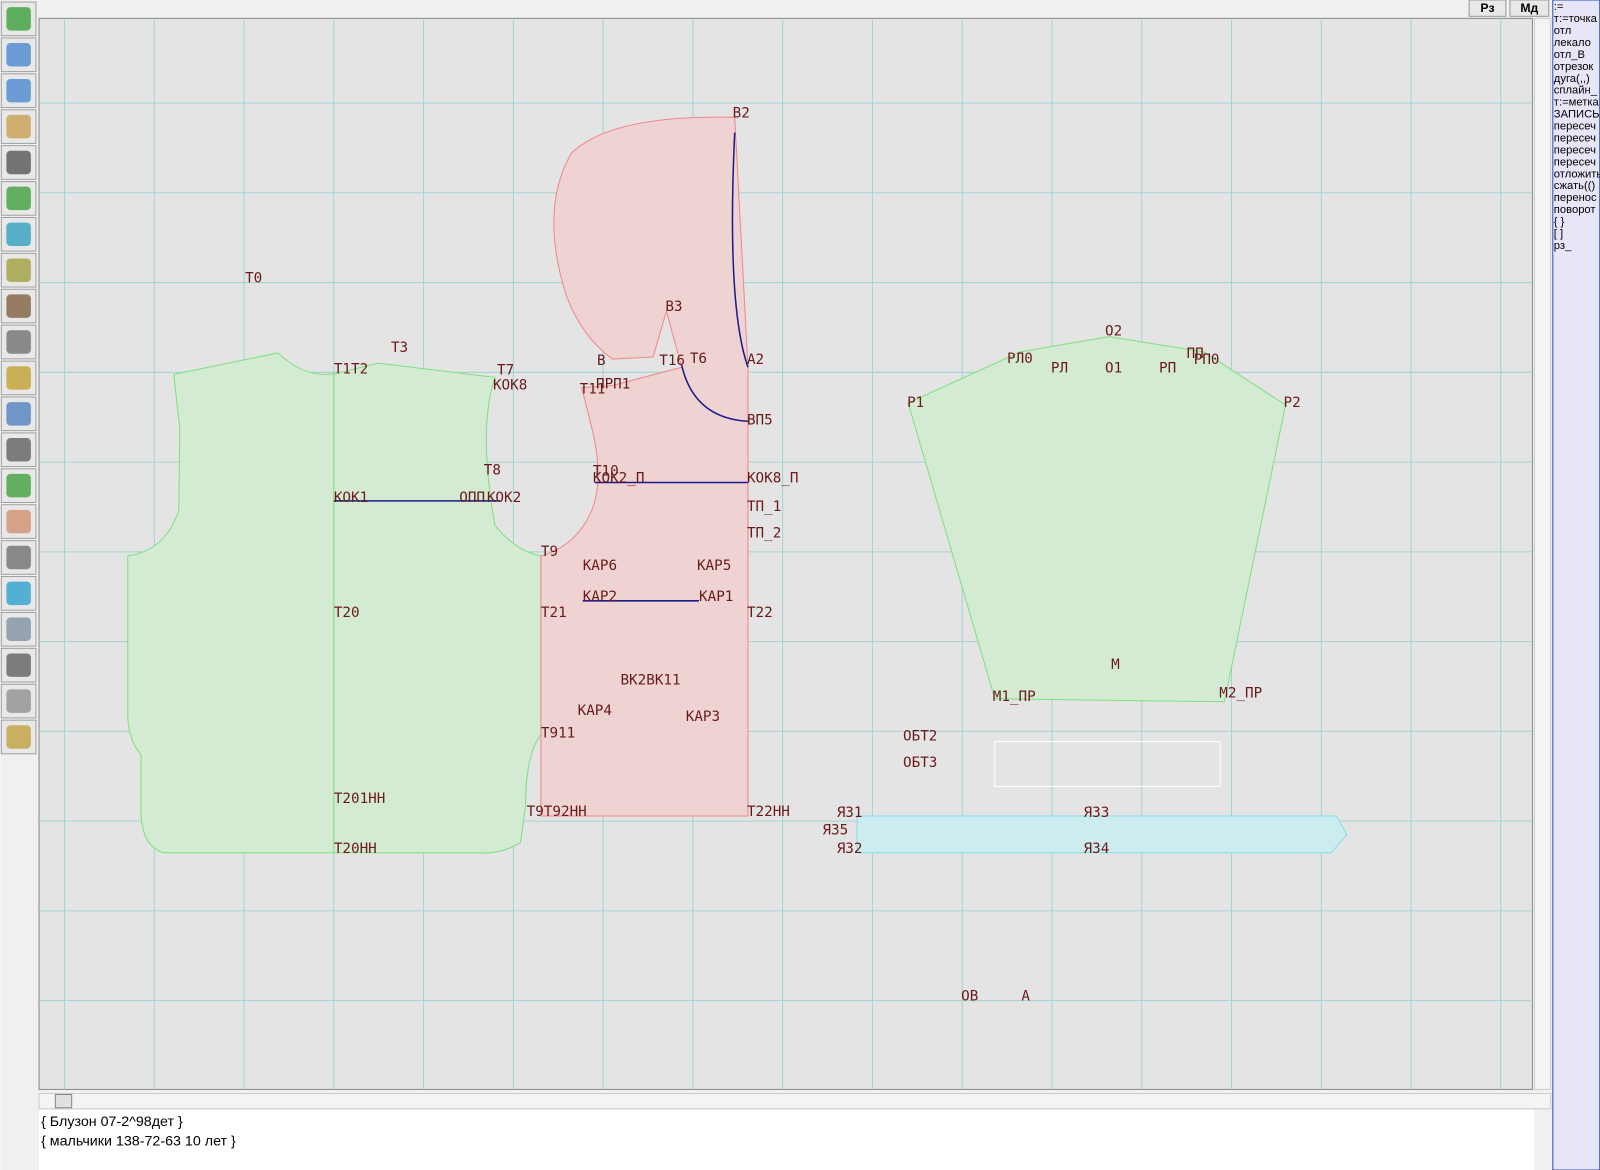 This screenshot has height=1170, width=1600. What do you see at coordinates (835, 830) in the screenshot?
I see `point-label: Я35` at bounding box center [835, 830].